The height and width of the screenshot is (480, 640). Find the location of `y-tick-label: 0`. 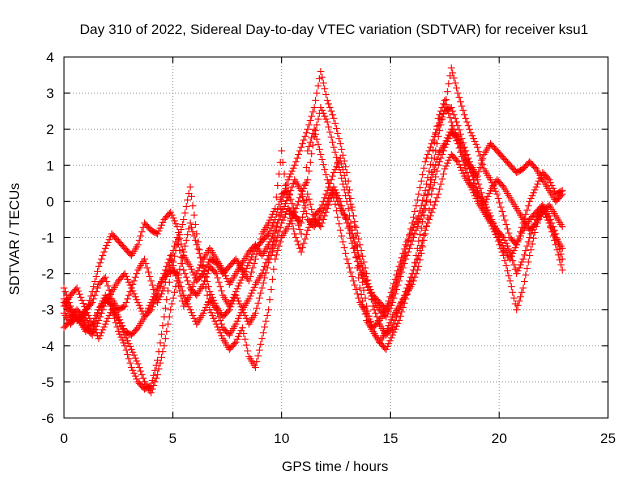

y-tick-label: 0 is located at coordinates (50, 201).